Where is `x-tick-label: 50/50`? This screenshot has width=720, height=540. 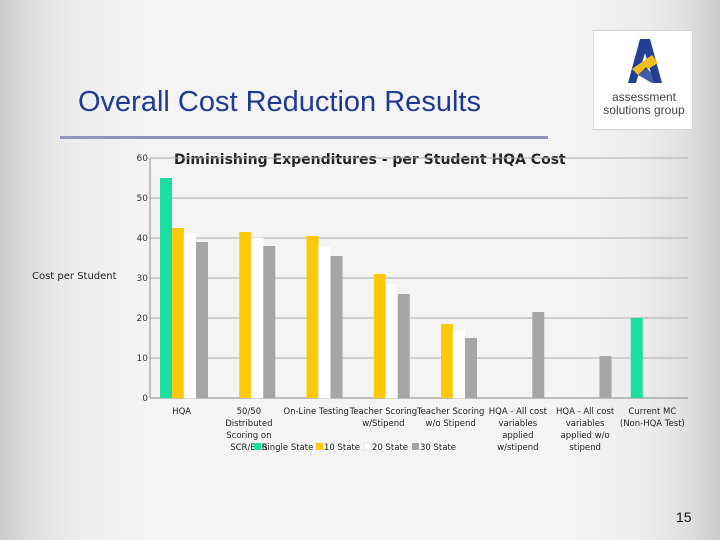
x-tick-label: 50/50 is located at coordinates (249, 412).